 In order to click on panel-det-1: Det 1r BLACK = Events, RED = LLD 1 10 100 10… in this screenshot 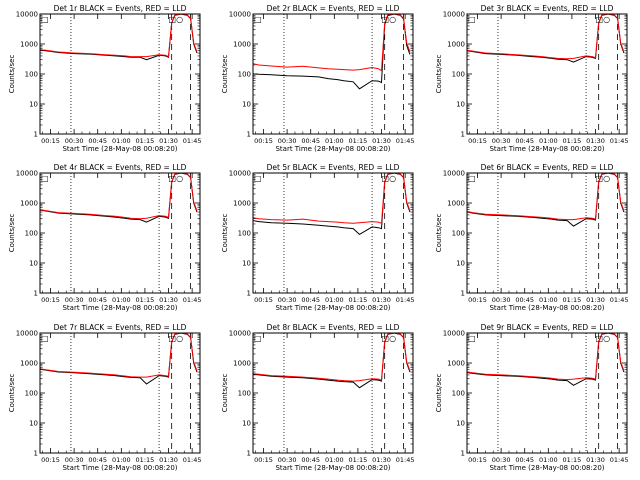, I will do `click(104, 78)`.